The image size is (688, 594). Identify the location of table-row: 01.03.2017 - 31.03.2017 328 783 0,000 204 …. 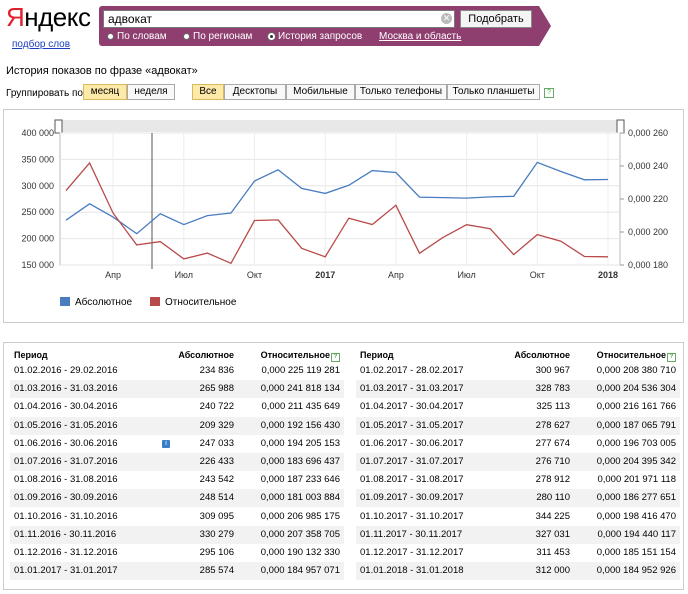
(518, 389).